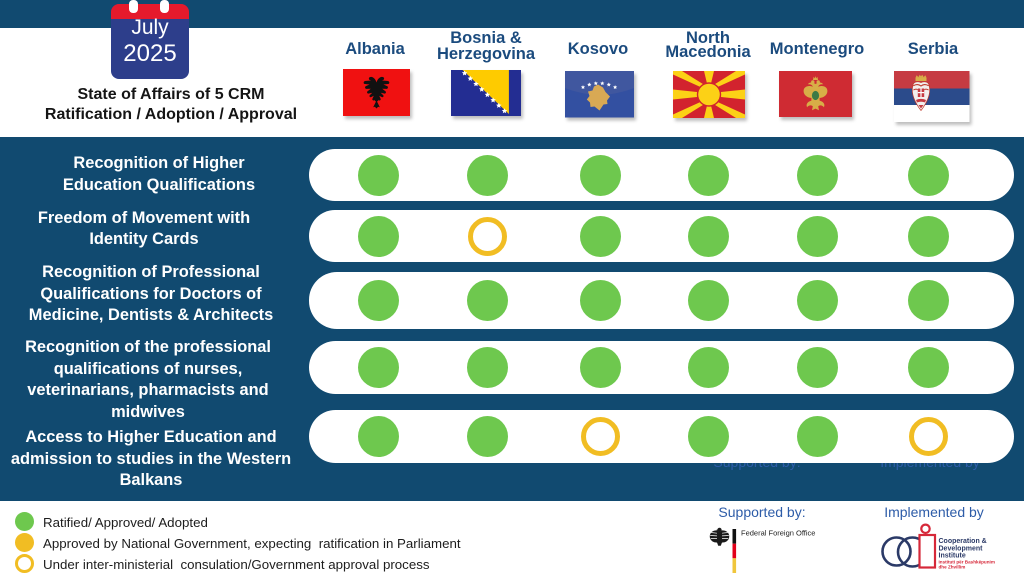 Image resolution: width=1024 pixels, height=576 pixels. Describe the element at coordinates (778, 533) in the screenshot. I see `svg-text: Federal Foreign Office` at that location.